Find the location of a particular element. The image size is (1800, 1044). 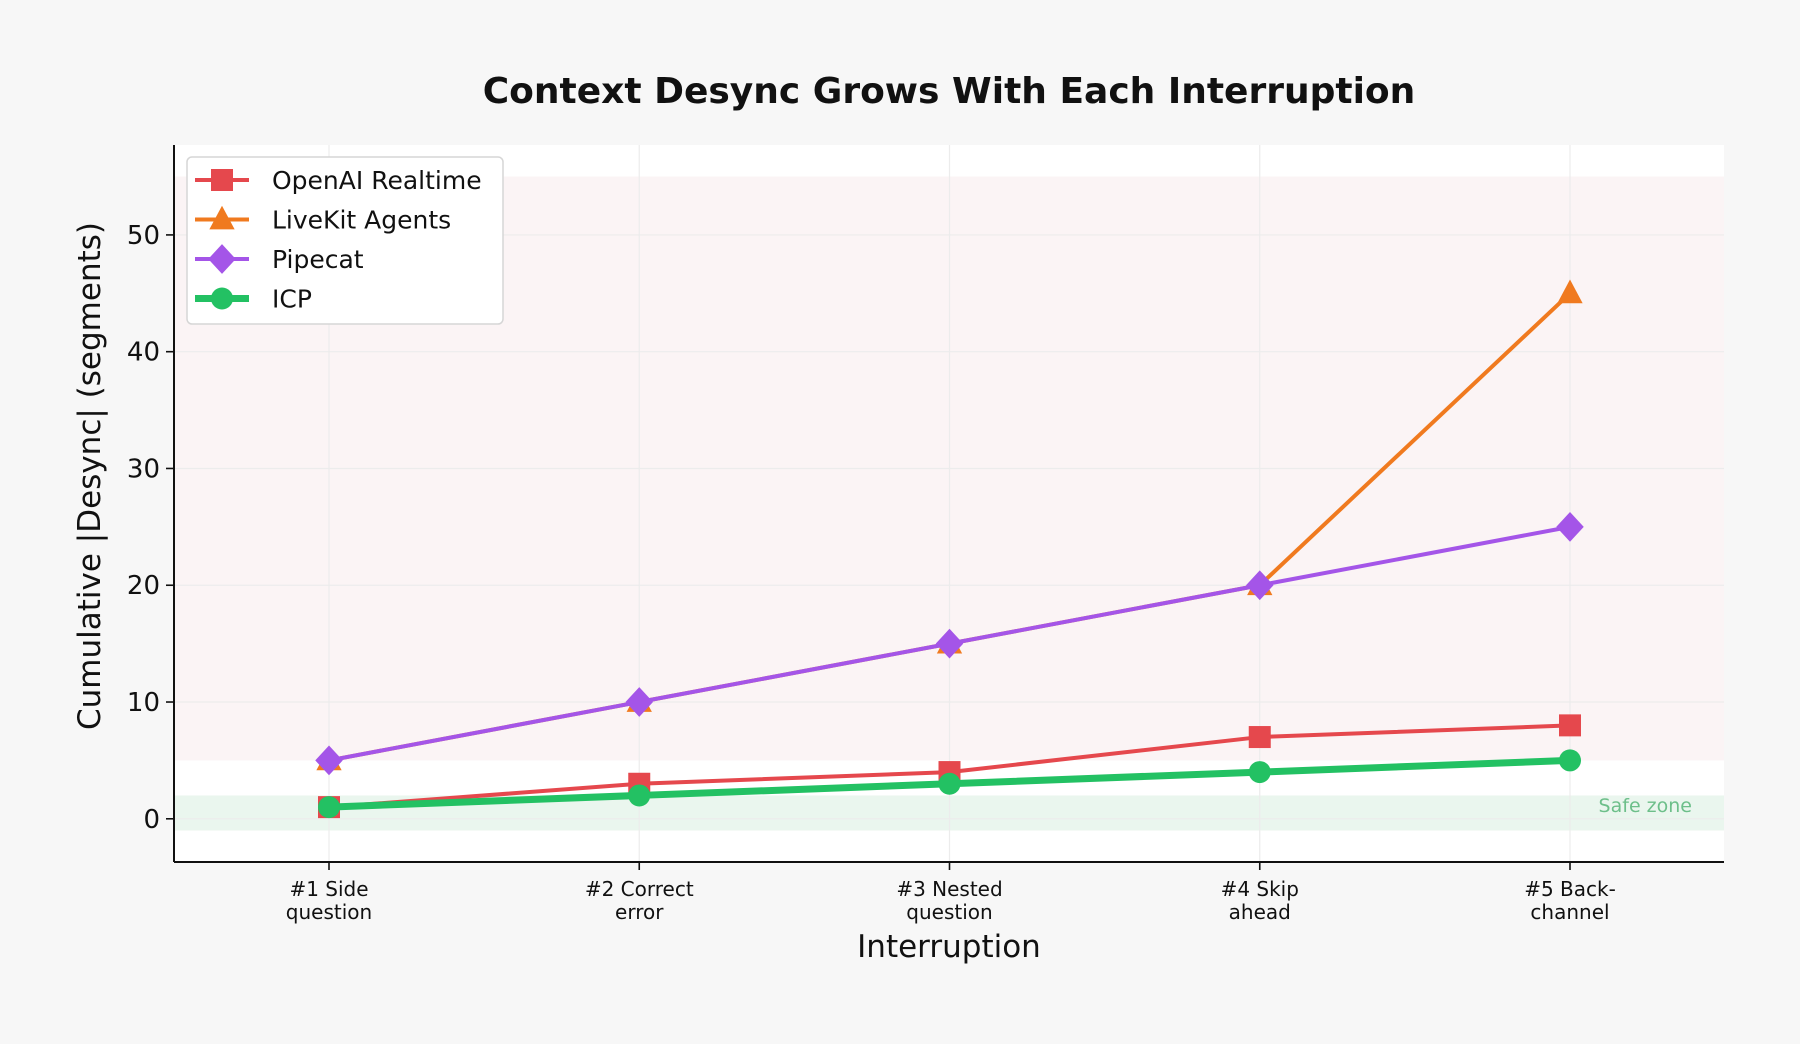

y-tick-label: 30 is located at coordinates (143, 469).